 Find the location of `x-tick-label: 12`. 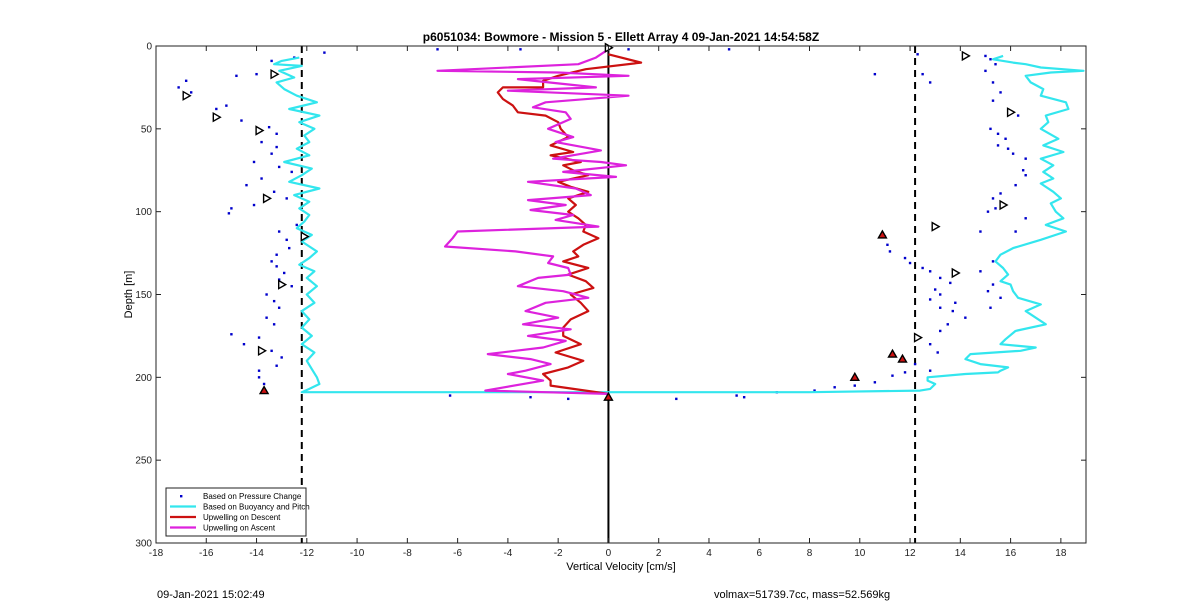

x-tick-label: 12 is located at coordinates (910, 553).